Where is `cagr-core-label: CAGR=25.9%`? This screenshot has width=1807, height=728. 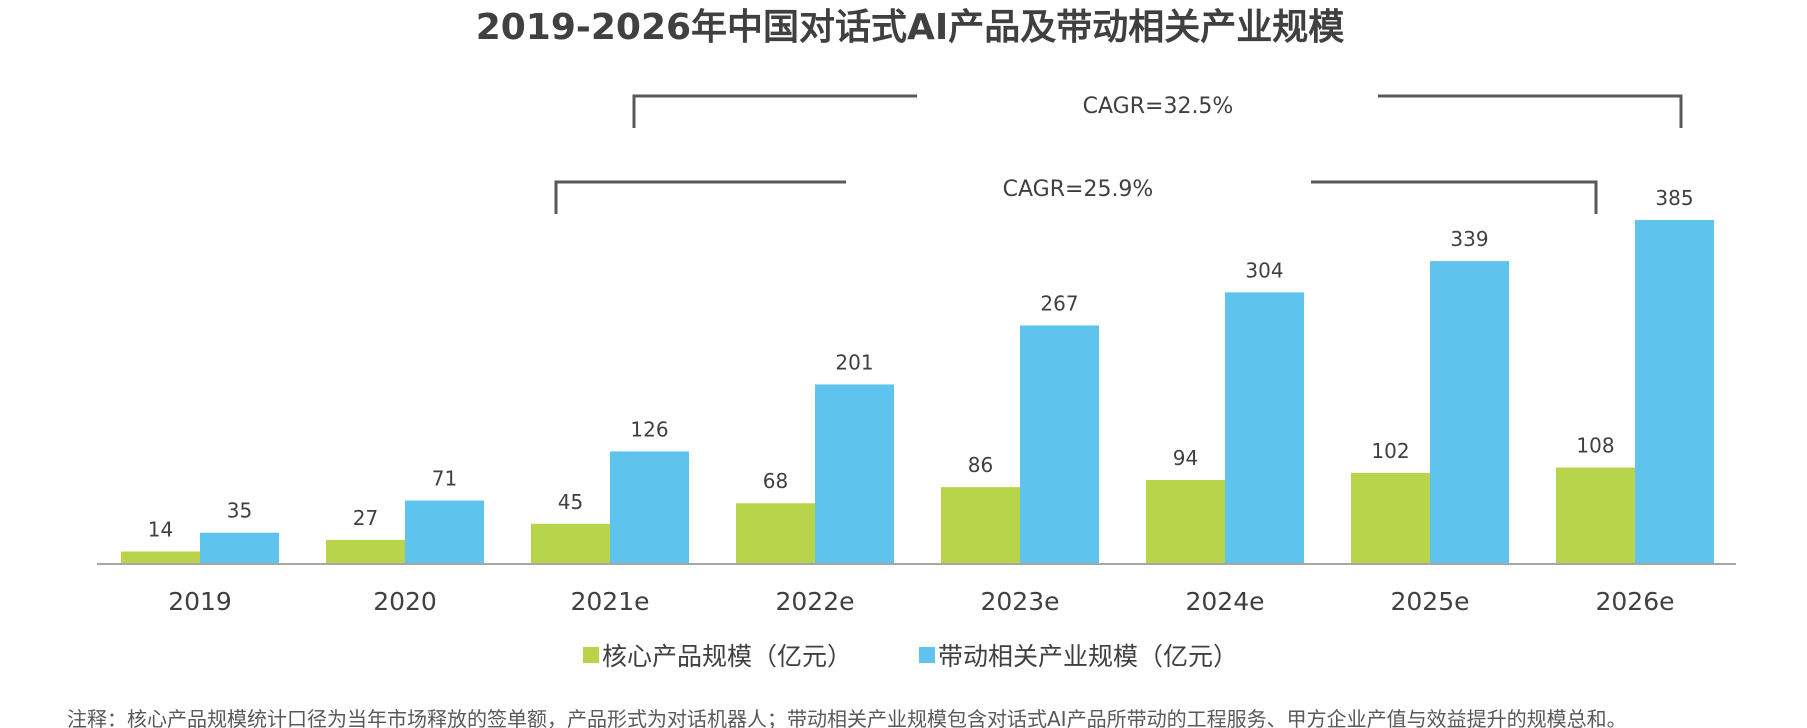 cagr-core-label: CAGR=25.9% is located at coordinates (1078, 189).